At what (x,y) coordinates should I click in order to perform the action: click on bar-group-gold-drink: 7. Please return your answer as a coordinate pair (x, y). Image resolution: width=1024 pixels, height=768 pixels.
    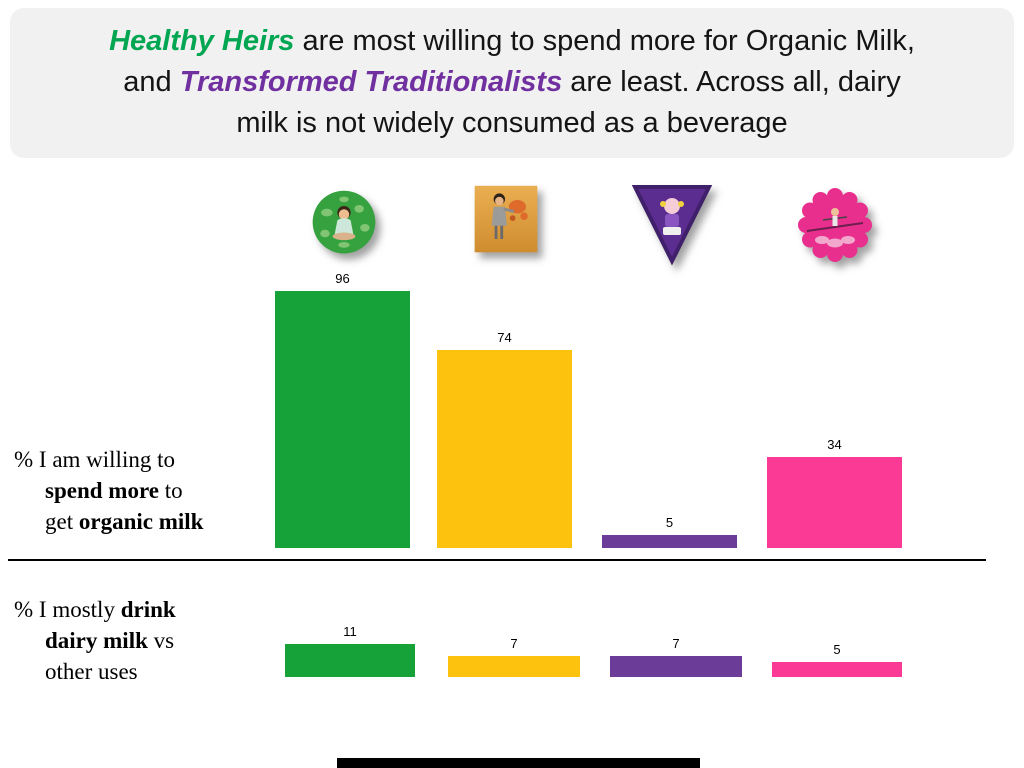
    Looking at the image, I should click on (514, 656).